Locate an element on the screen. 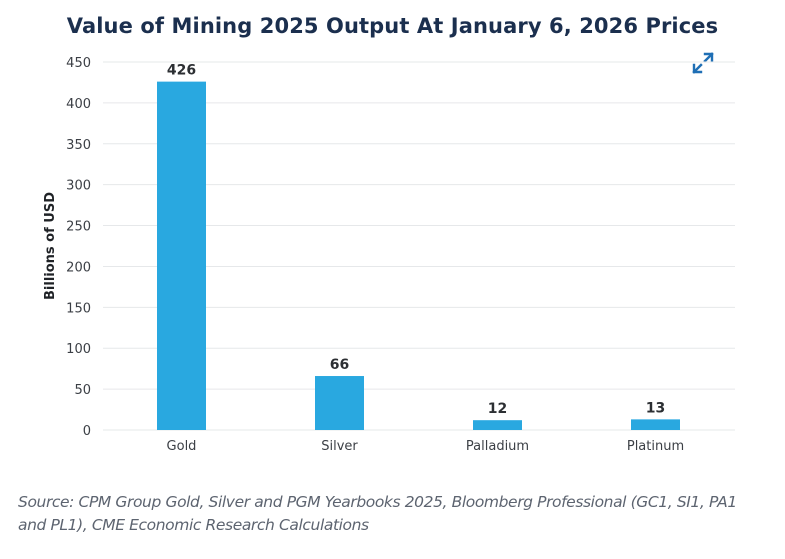 Image resolution: width=785 pixels, height=559 pixels. data-label: 12 is located at coordinates (497, 409).